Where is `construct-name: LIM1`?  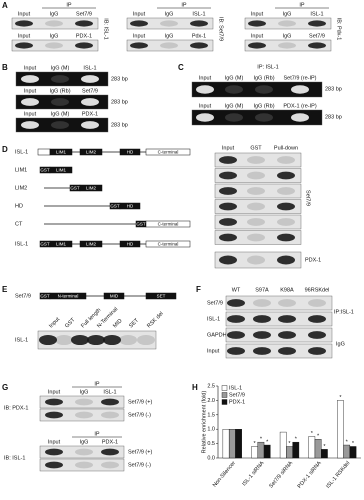
construct-name: LIM1 is located at coordinates (21, 170).